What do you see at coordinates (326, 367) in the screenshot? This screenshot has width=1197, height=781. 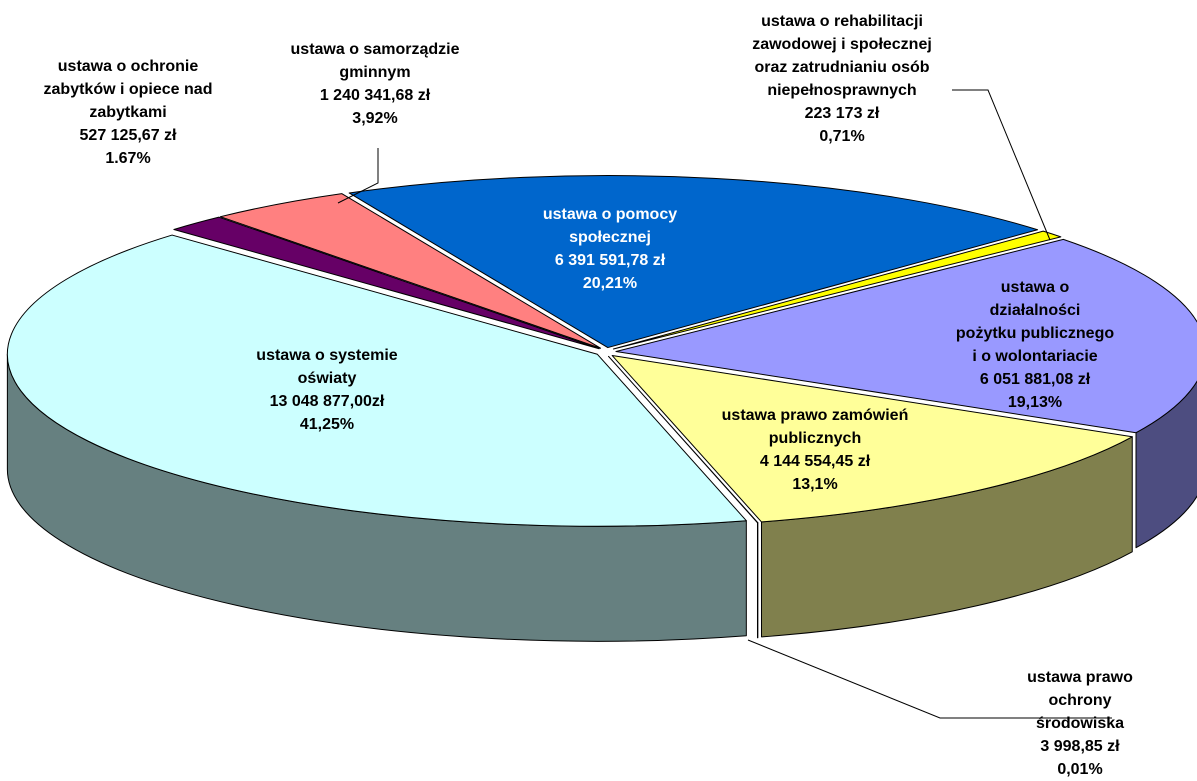 I see `label-name: ustawa o systemie oświaty` at bounding box center [326, 367].